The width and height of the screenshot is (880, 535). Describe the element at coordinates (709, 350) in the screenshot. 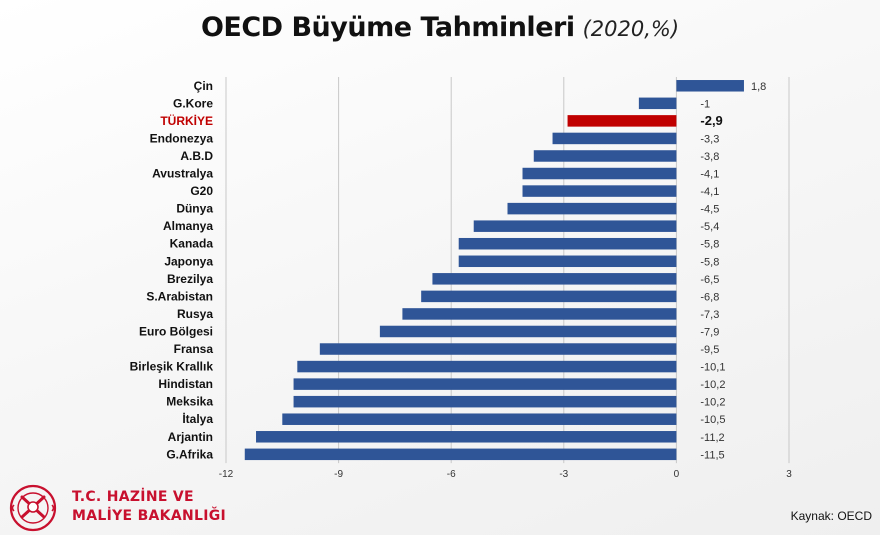

I see `data-label: -9,5` at that location.